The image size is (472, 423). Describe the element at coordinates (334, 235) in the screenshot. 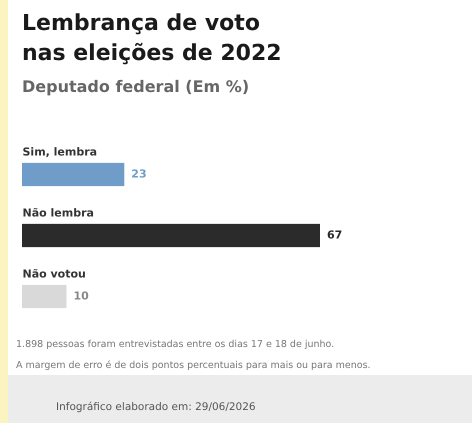

I see `data-label: 67` at that location.